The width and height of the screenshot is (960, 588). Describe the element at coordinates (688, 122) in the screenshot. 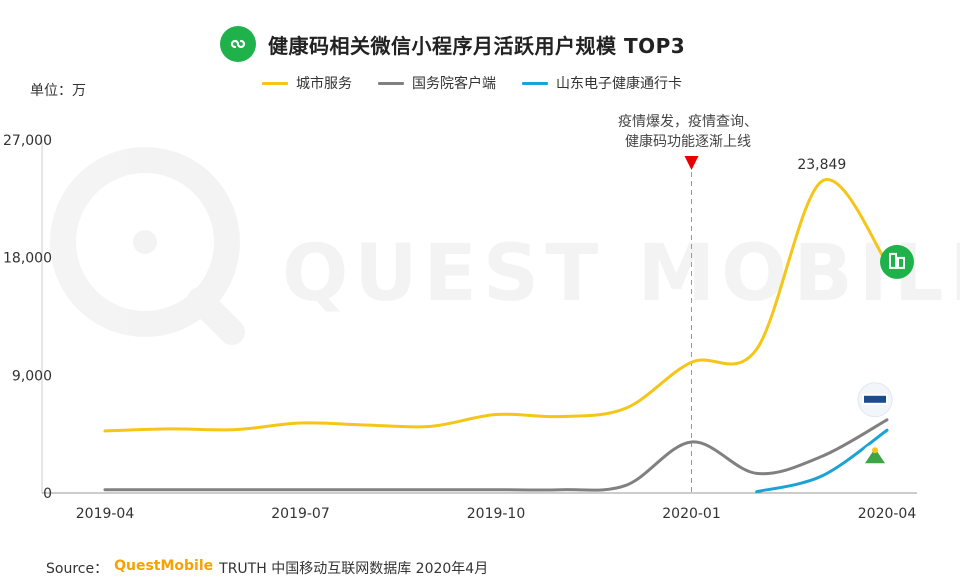

I see `annotation-line-1: 疫情爆发，疫情查询、` at that location.